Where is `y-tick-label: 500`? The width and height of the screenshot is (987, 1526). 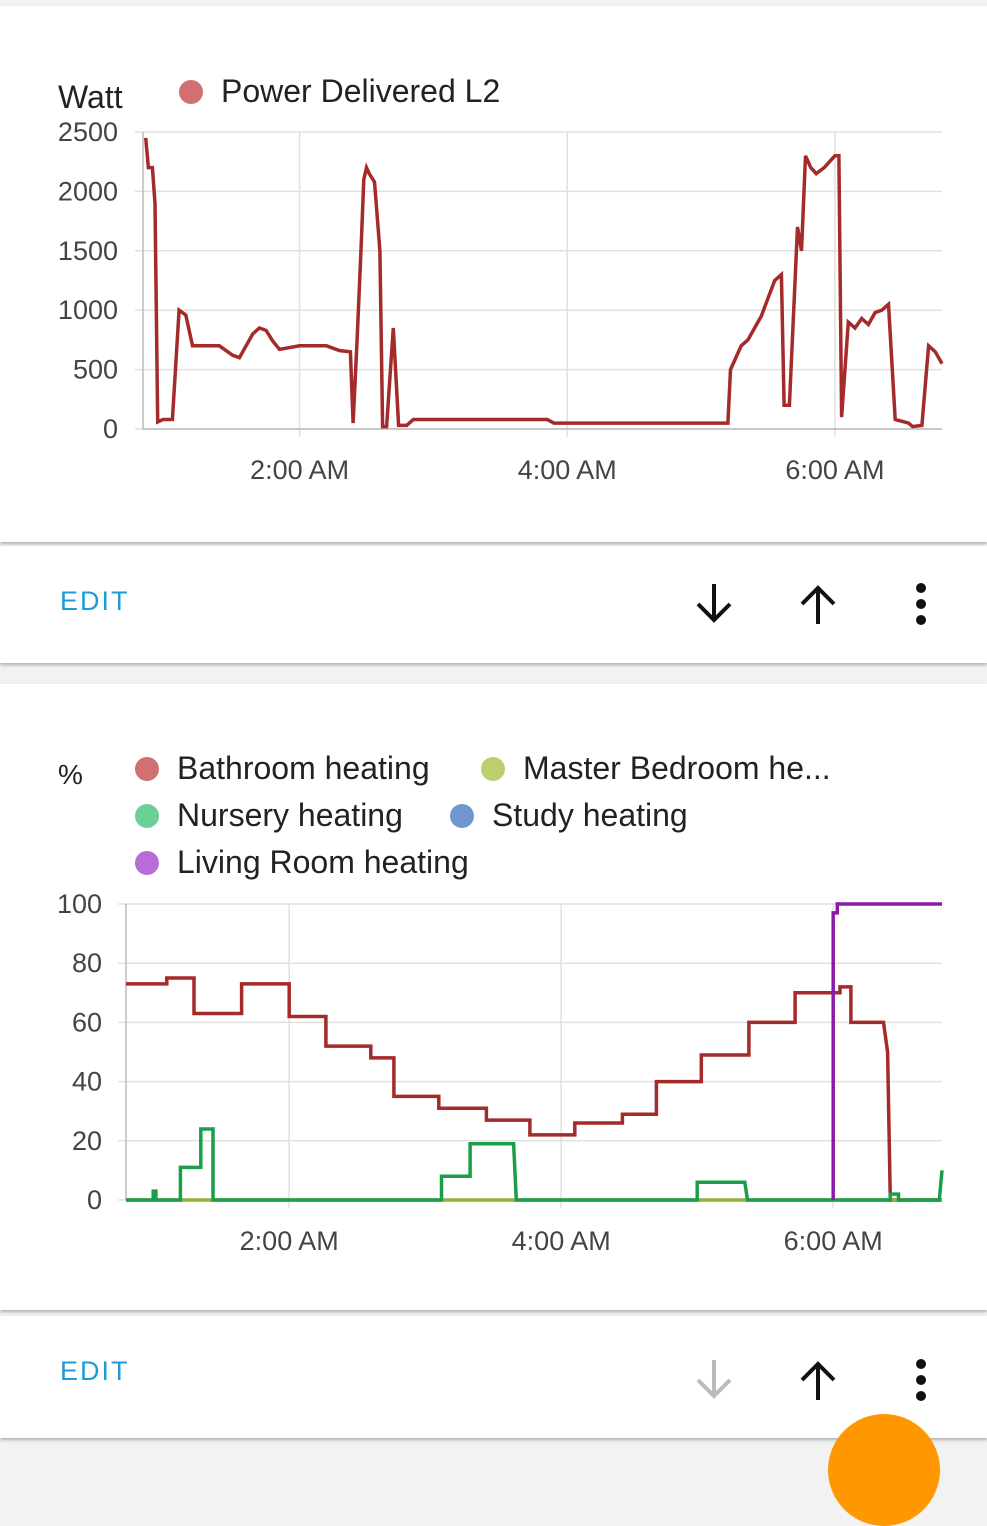 y-tick-label: 500 is located at coordinates (95, 370).